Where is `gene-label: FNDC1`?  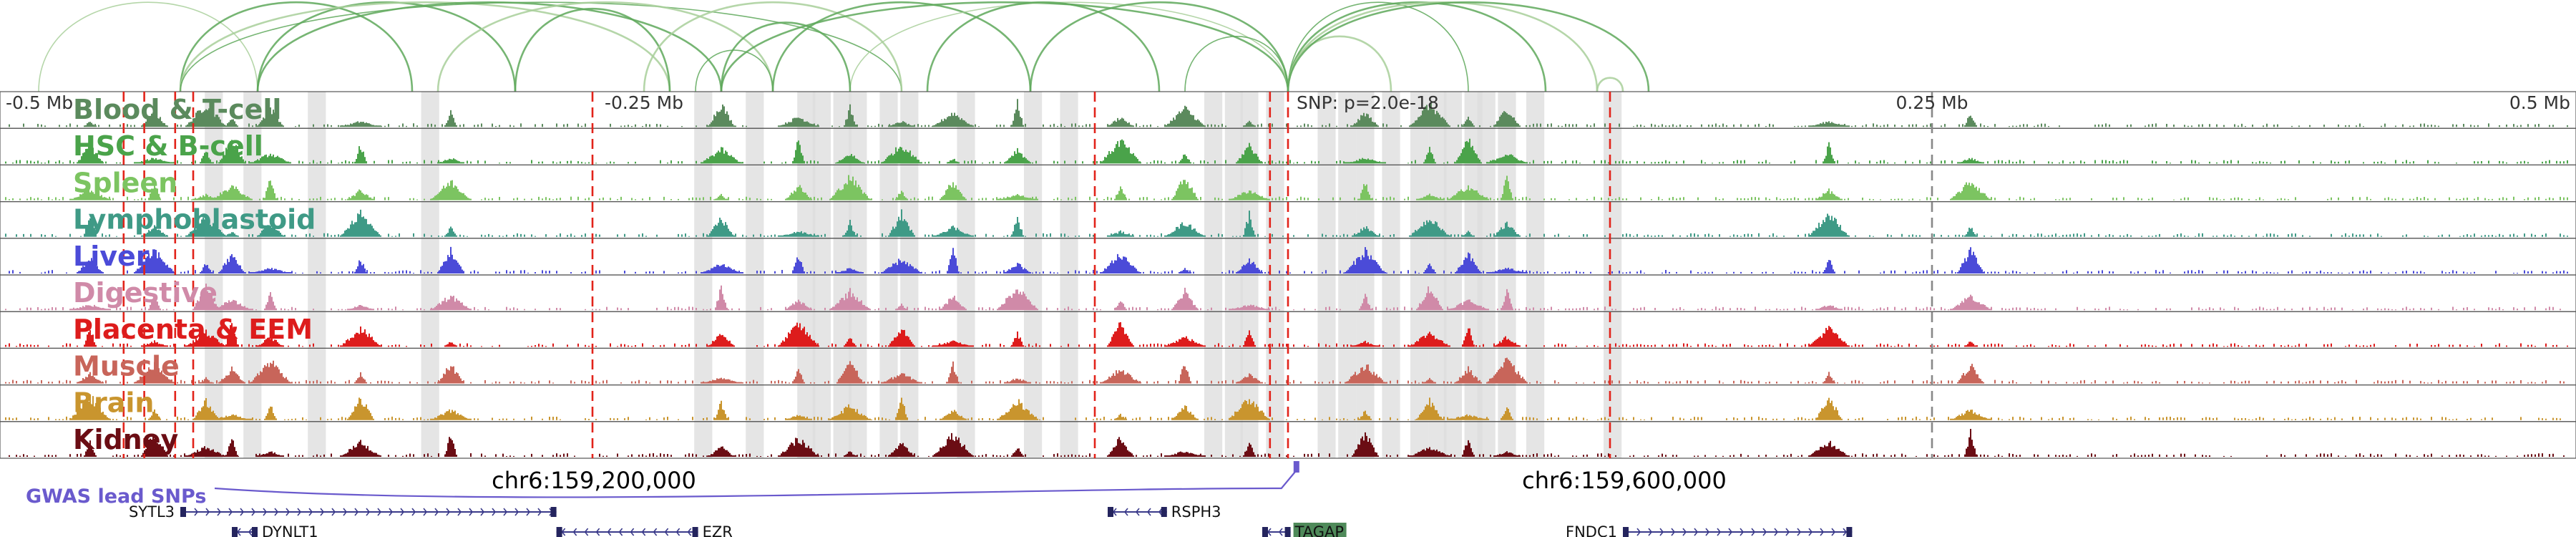
gene-label: FNDC1 is located at coordinates (1591, 530).